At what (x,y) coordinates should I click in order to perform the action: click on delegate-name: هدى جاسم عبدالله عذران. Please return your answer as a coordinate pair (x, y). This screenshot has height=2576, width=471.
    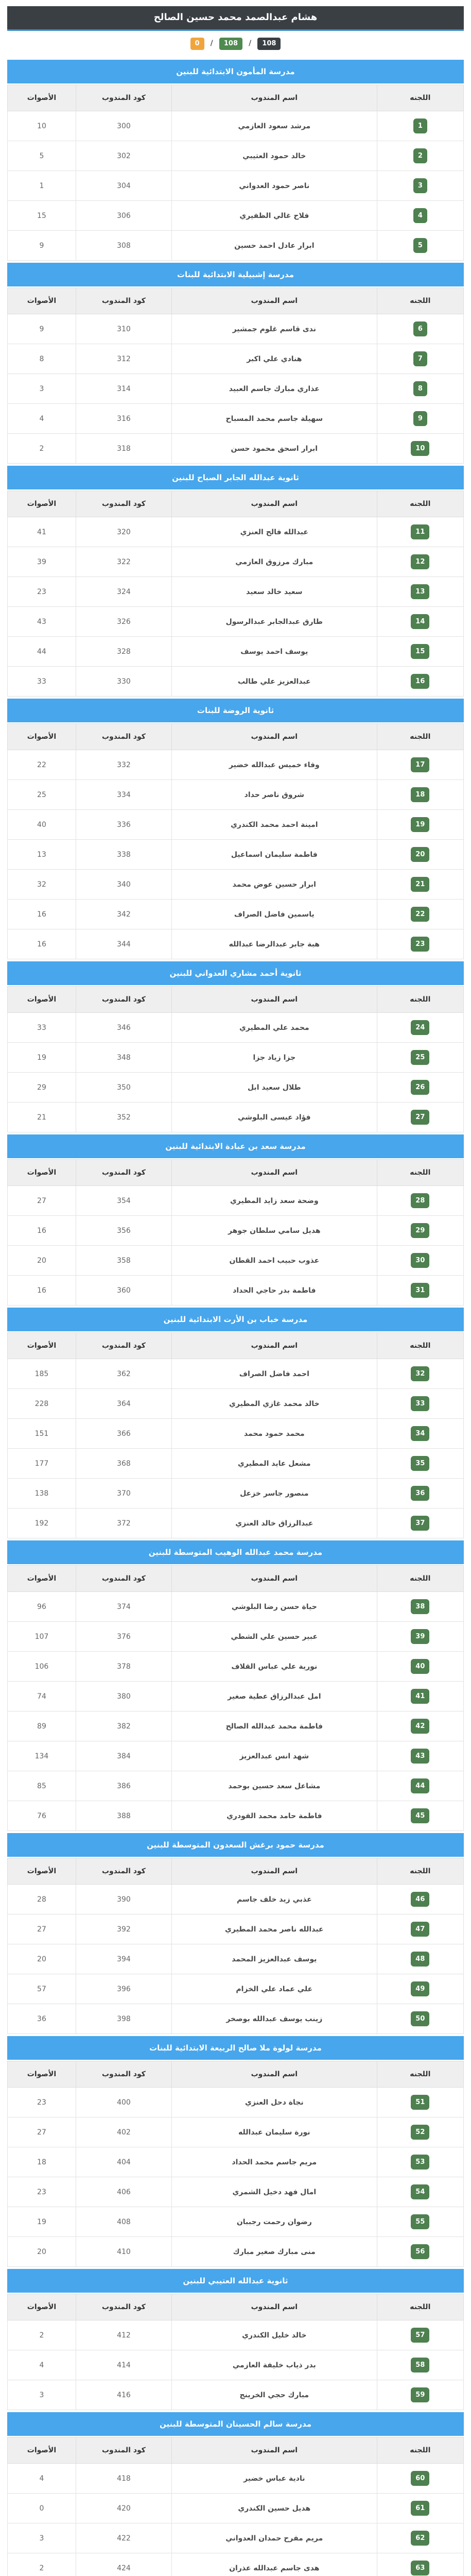
    Looking at the image, I should click on (275, 2568).